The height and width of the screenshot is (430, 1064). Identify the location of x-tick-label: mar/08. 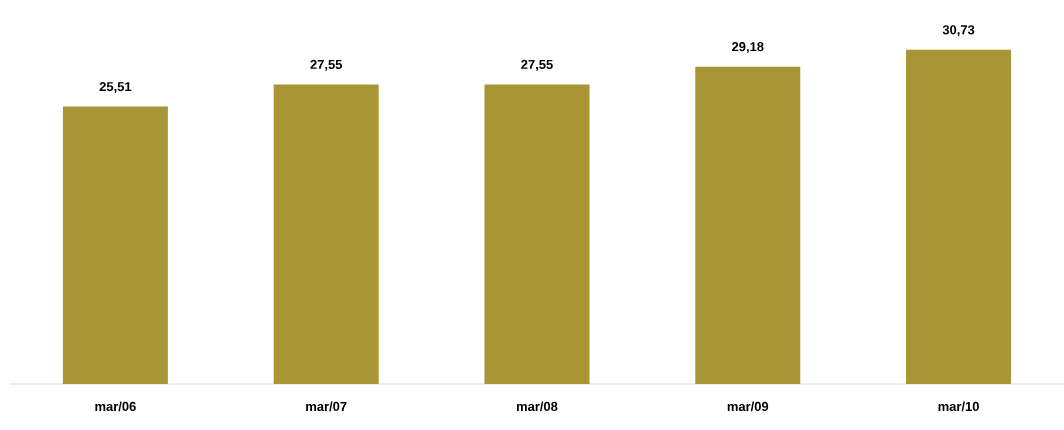
(537, 406).